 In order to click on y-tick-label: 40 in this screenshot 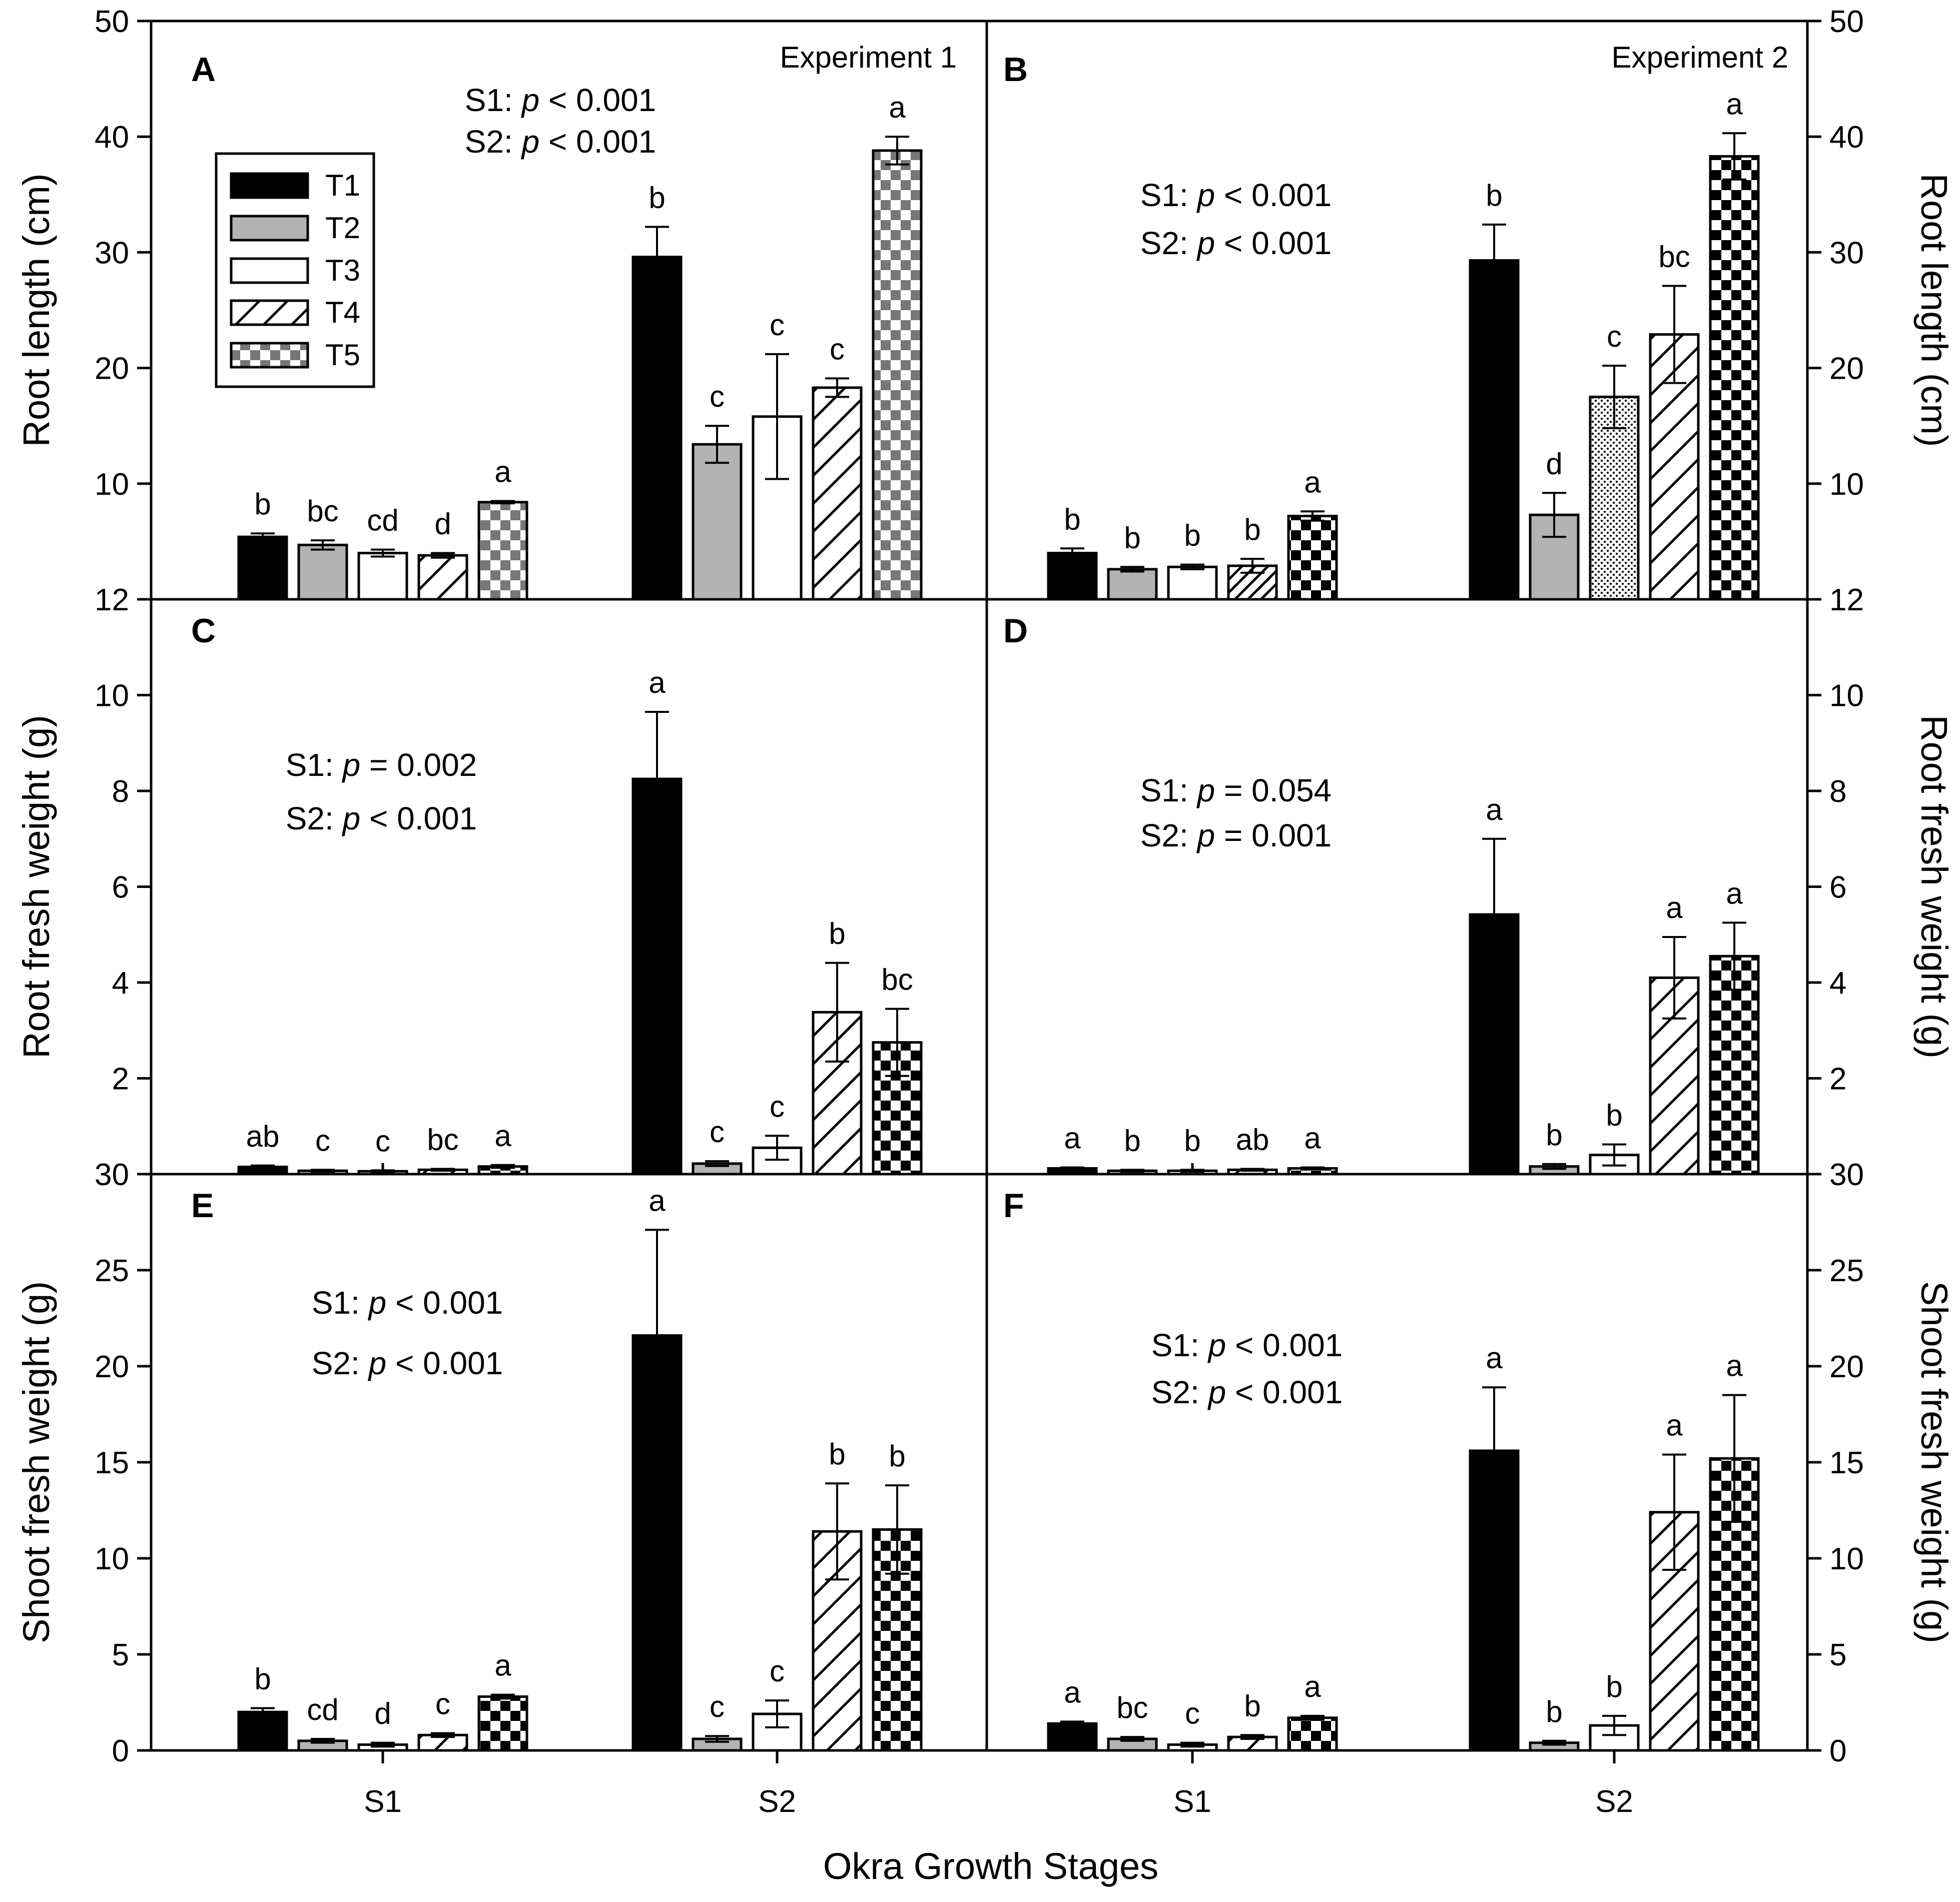, I will do `click(112, 137)`.